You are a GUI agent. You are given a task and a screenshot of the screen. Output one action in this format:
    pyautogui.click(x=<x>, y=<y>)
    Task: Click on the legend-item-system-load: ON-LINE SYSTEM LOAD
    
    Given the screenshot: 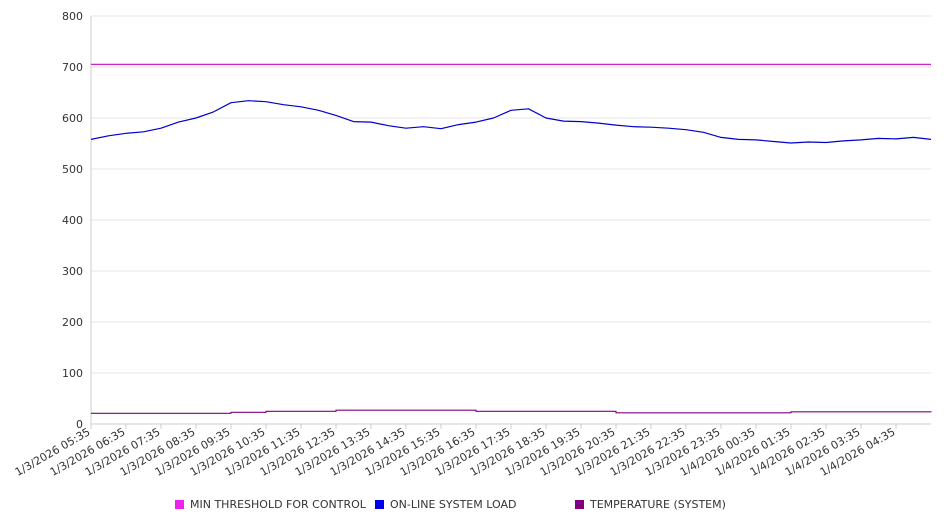 What is the action you would take?
    pyautogui.click(x=445, y=504)
    